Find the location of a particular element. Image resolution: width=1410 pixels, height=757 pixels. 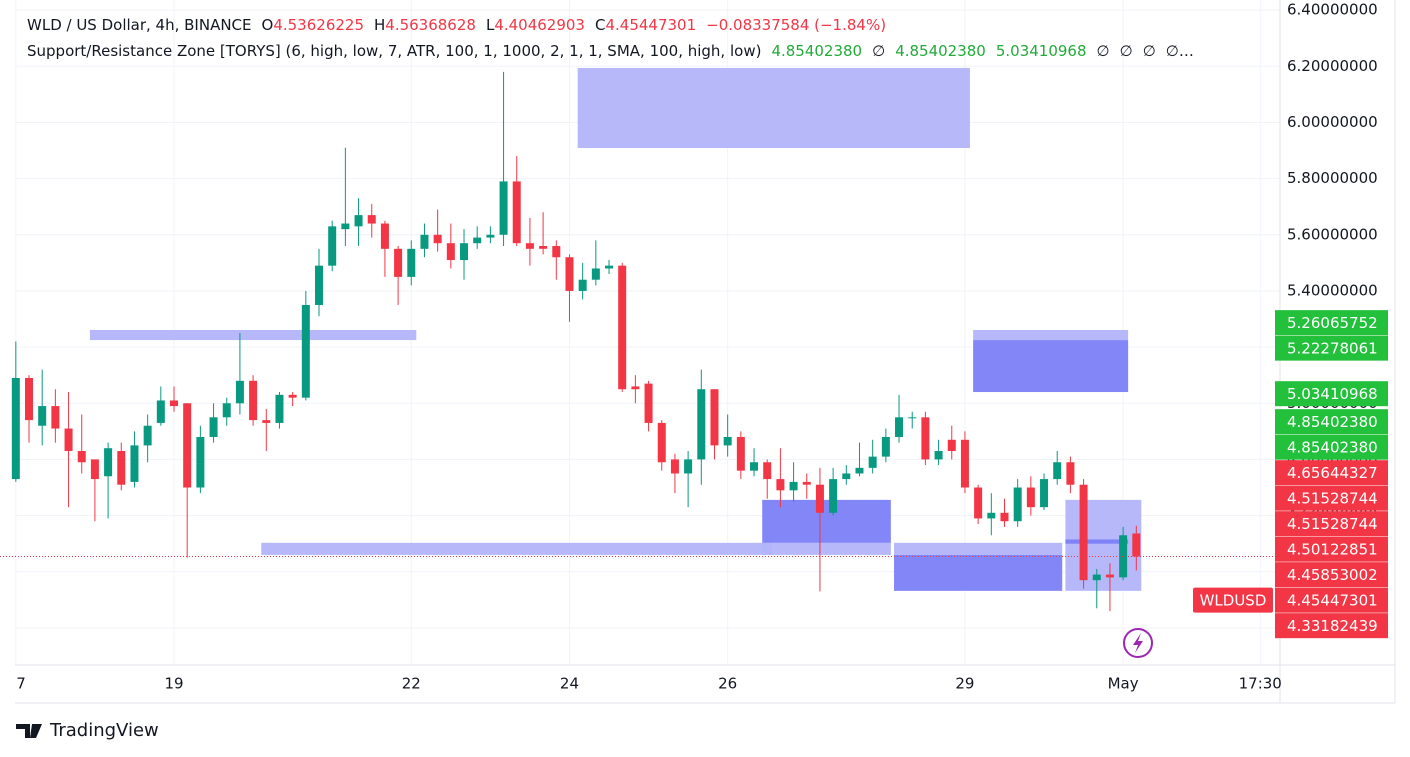

replay-icon is located at coordinates (1138, 643).